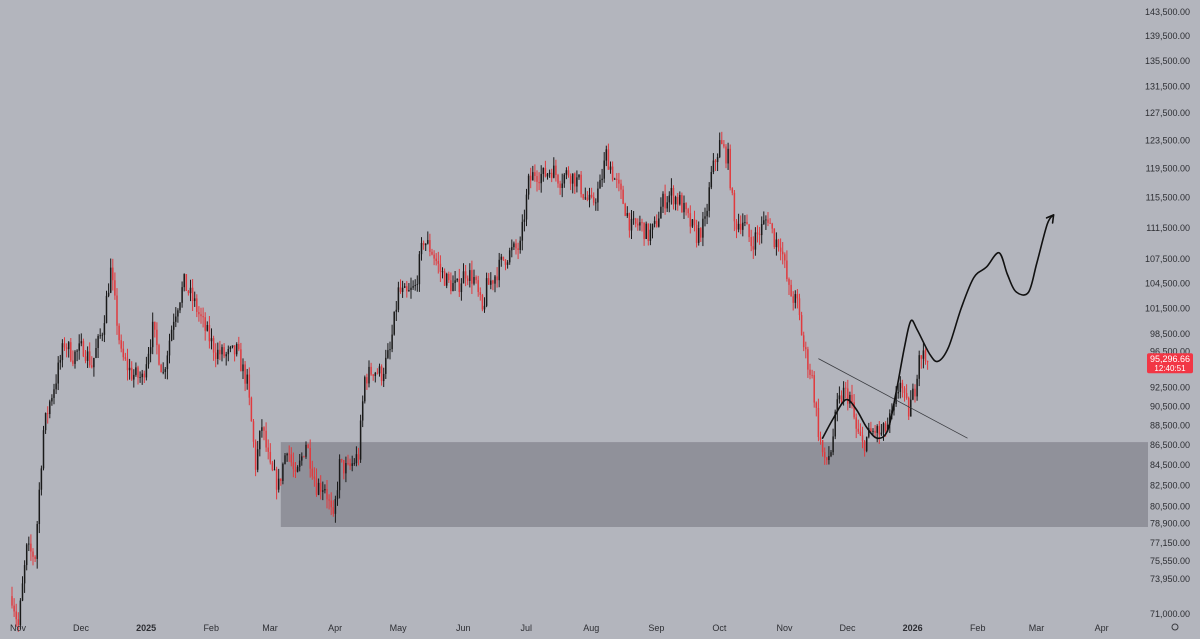 The image size is (1200, 639). Describe the element at coordinates (938, 327) in the screenshot. I see `projection-path` at that location.